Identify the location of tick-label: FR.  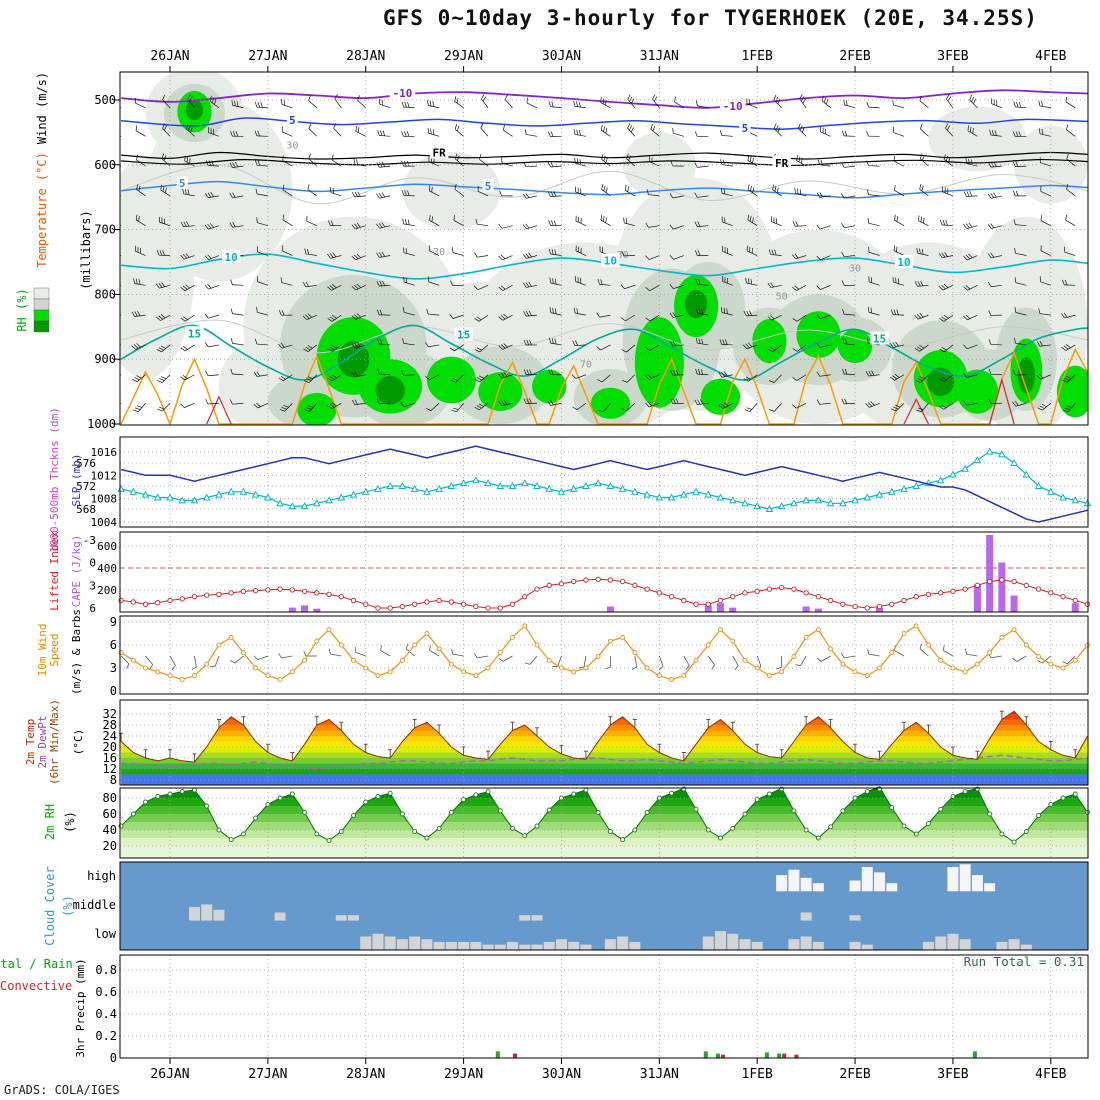
(440, 152).